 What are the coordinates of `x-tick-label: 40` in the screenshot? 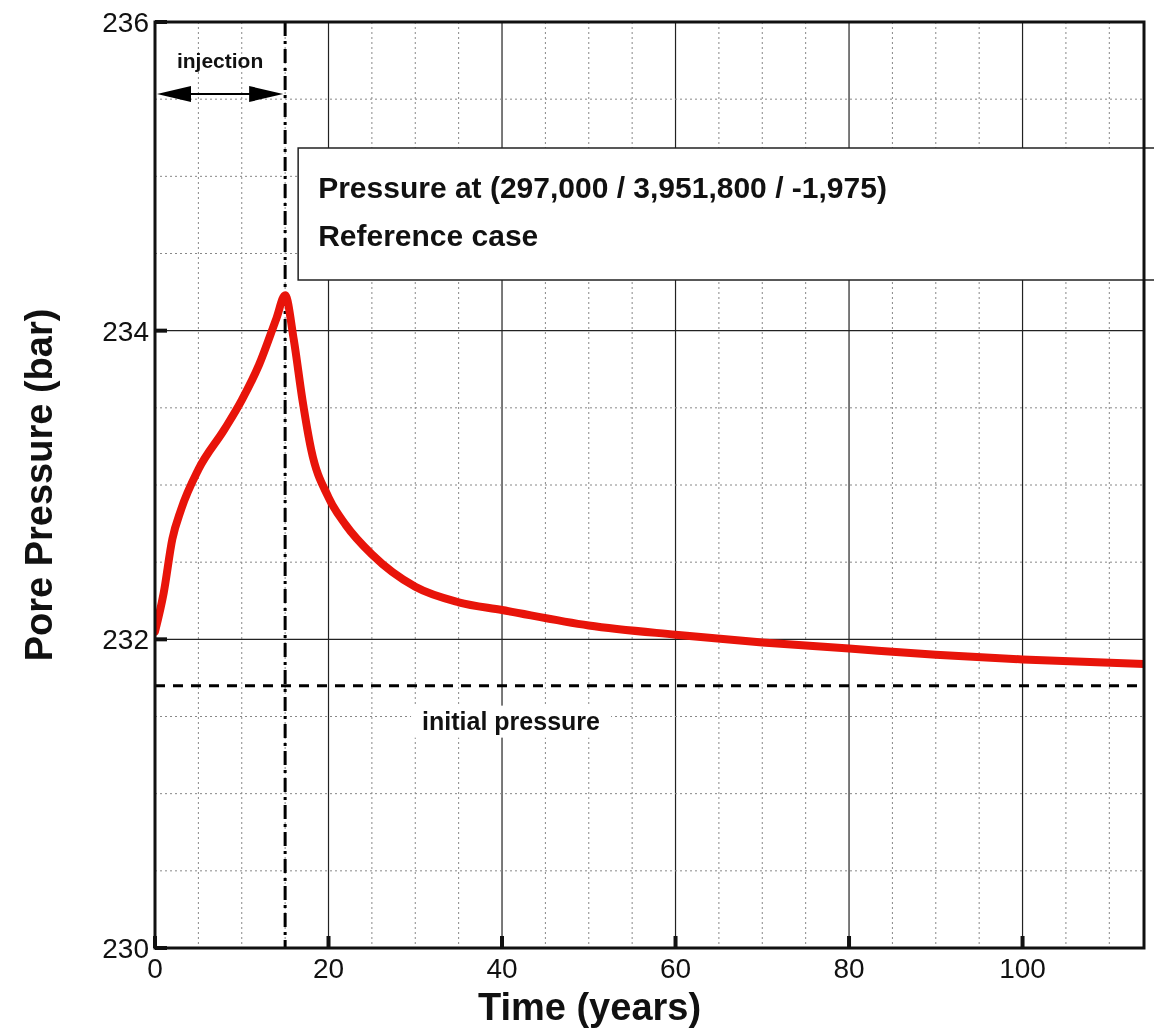 It's located at (502, 968).